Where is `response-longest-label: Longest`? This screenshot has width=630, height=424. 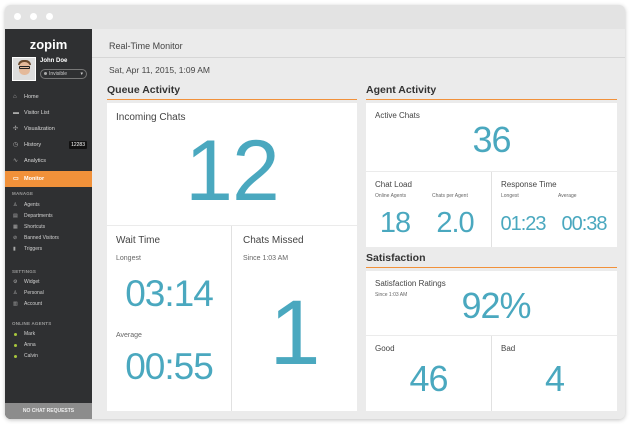 response-longest-label: Longest is located at coordinates (510, 196).